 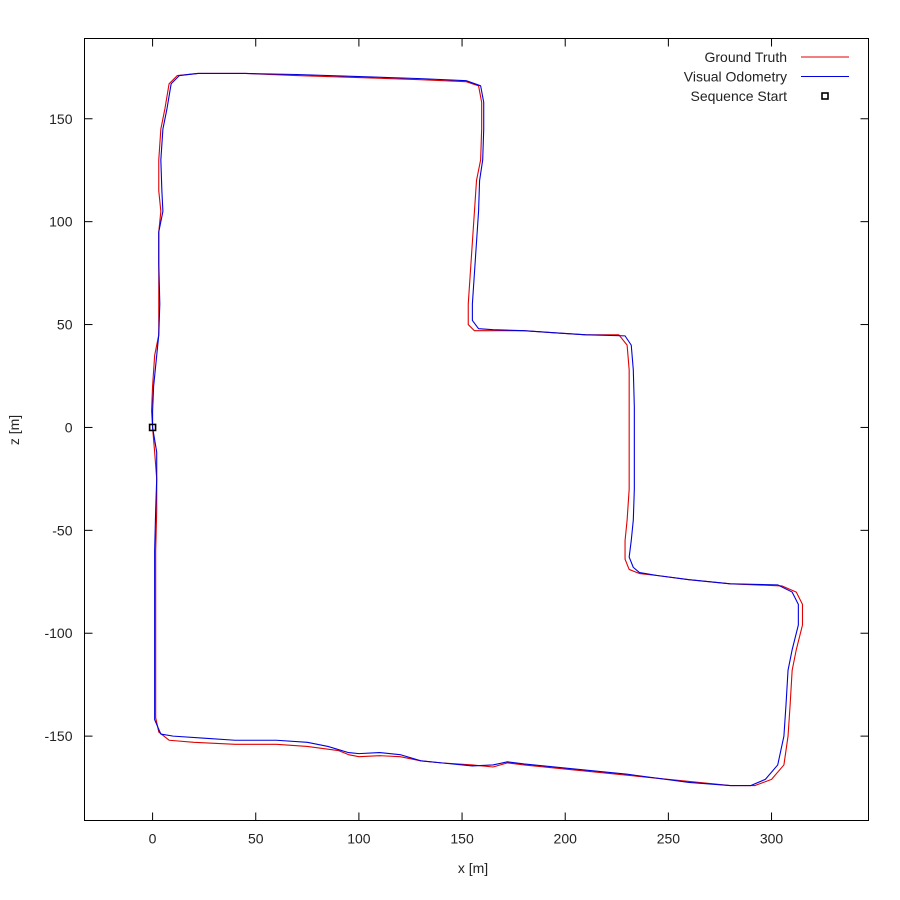 I want to click on x-tick-label: 0, so click(x=153, y=839).